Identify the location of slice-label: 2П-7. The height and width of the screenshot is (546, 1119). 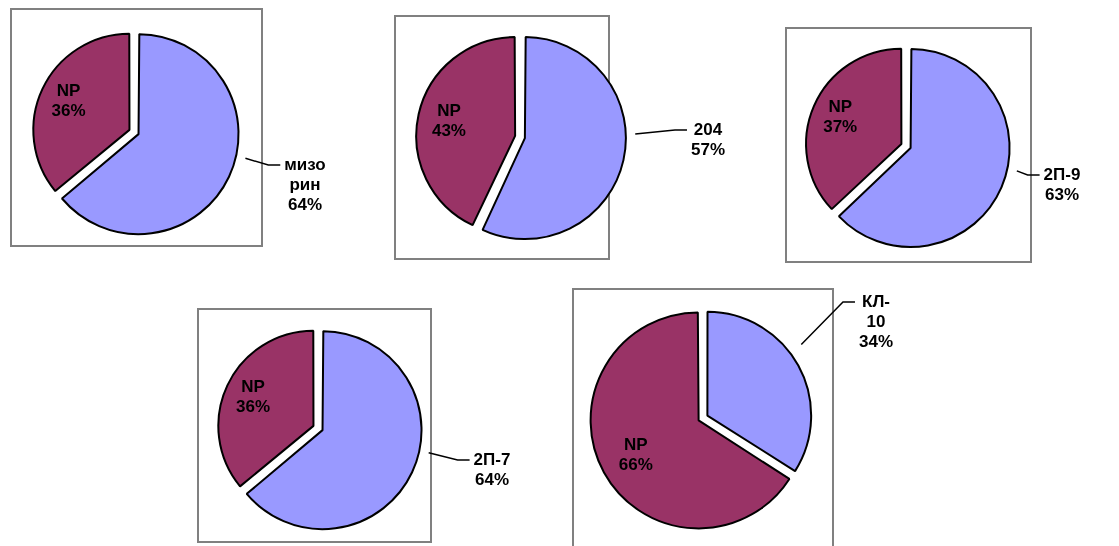
(492, 459).